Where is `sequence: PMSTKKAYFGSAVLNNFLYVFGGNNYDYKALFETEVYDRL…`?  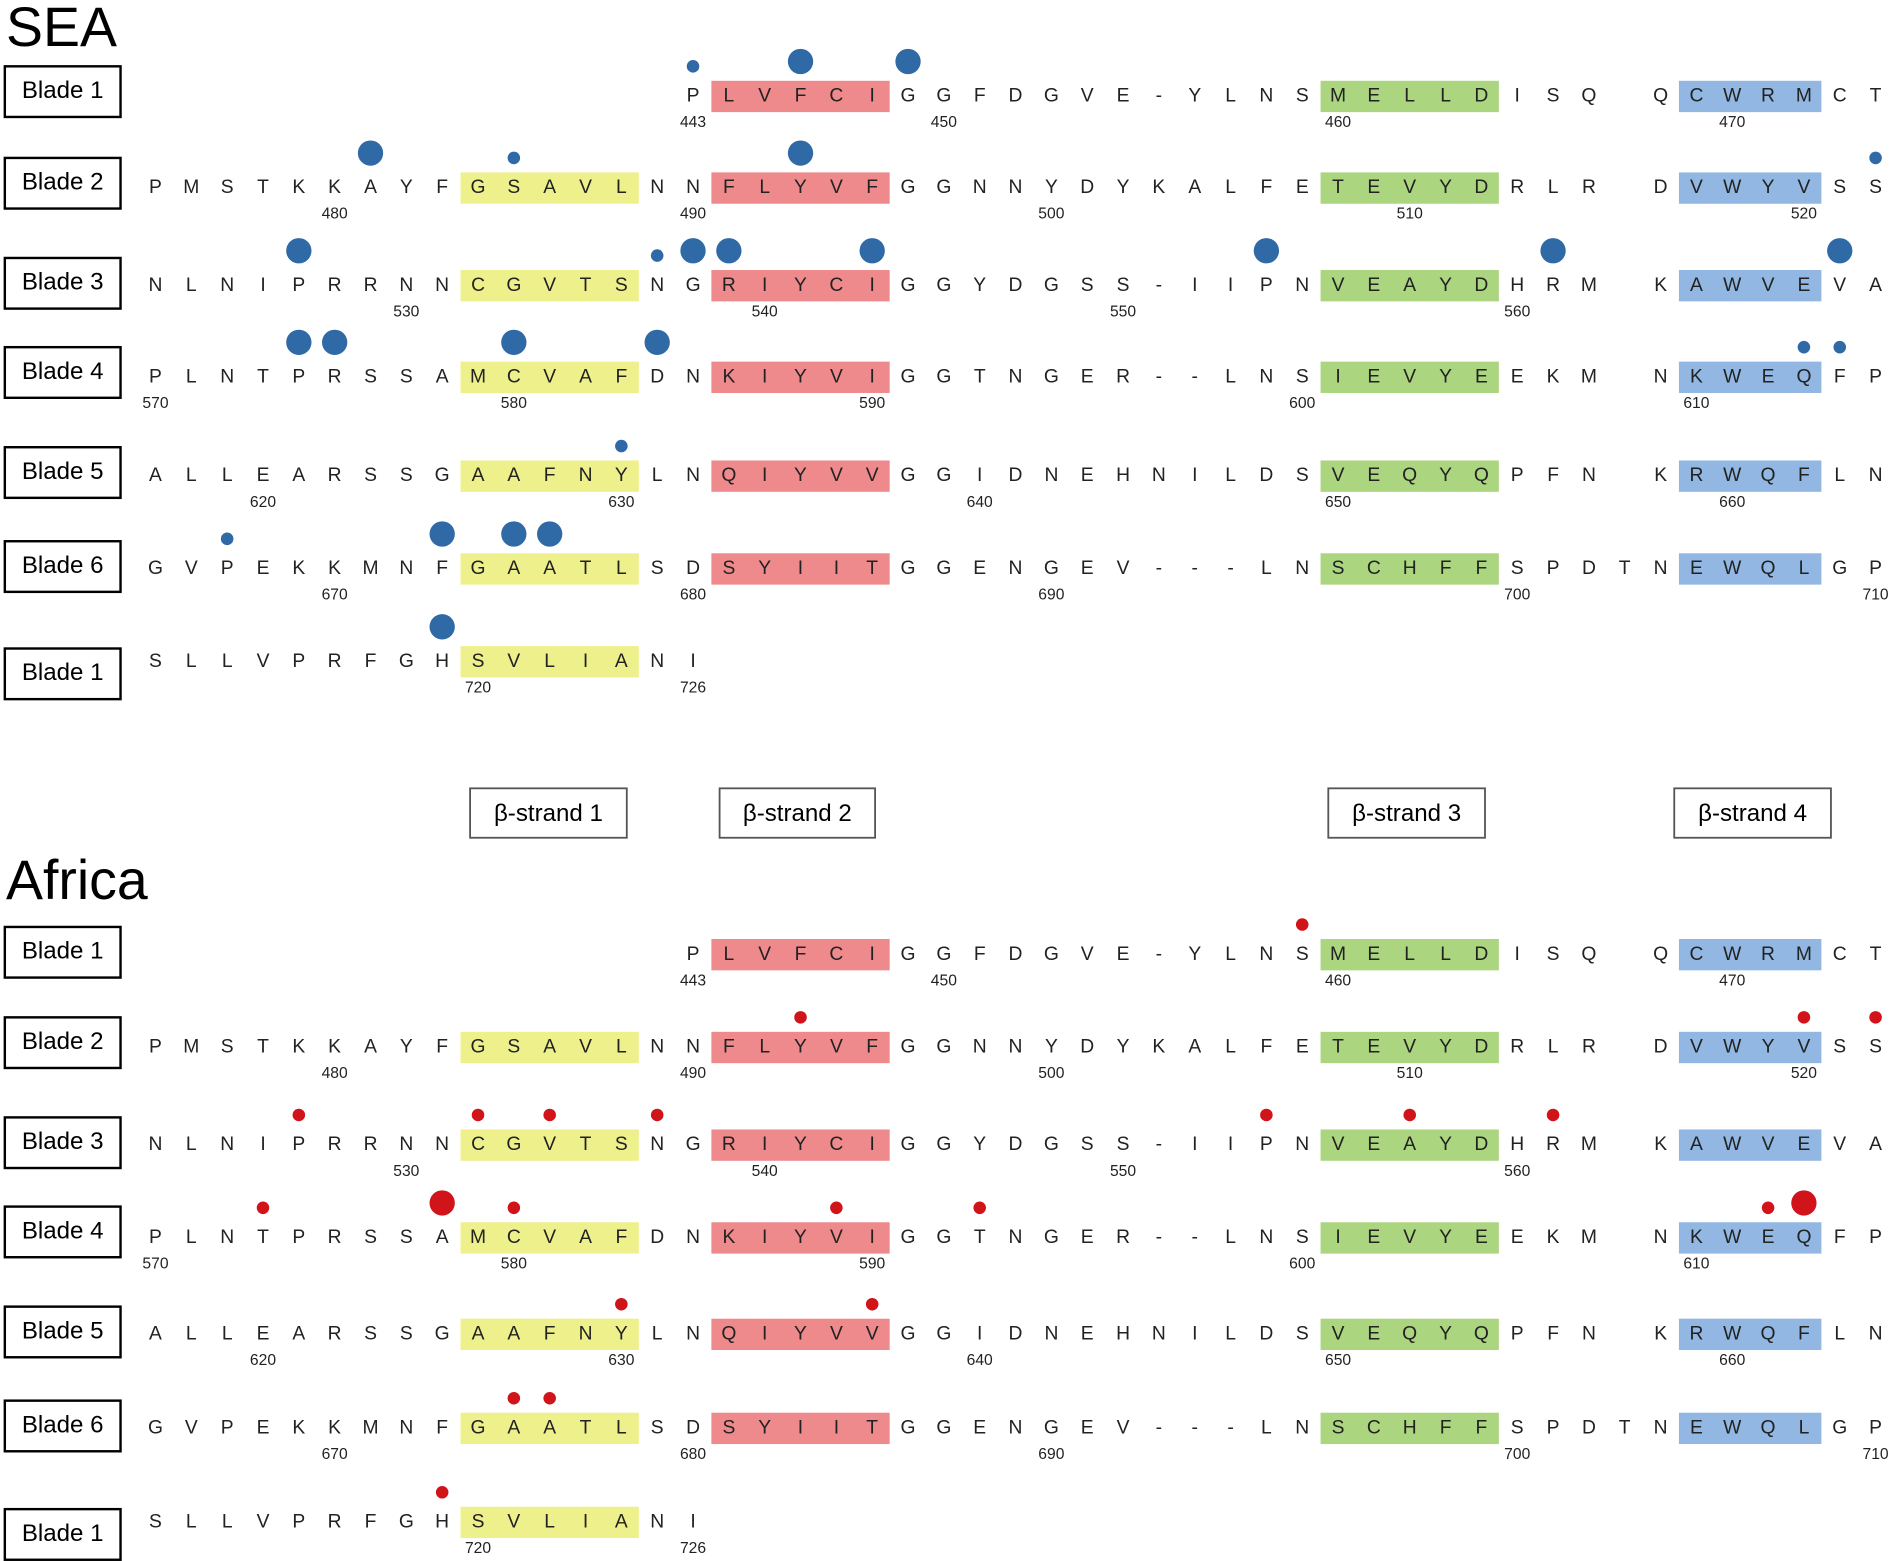 sequence: PMSTKKAYFGSAVLNNFLYVFGGNNYDYKALFETEVYDRL… is located at coordinates (1015, 1047).